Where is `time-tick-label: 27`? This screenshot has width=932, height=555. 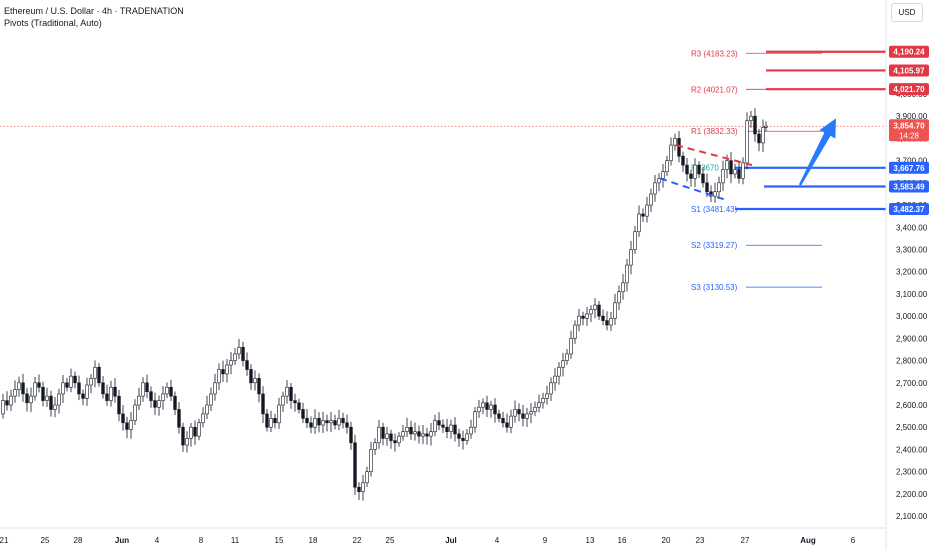
time-tick-label: 27 is located at coordinates (745, 540).